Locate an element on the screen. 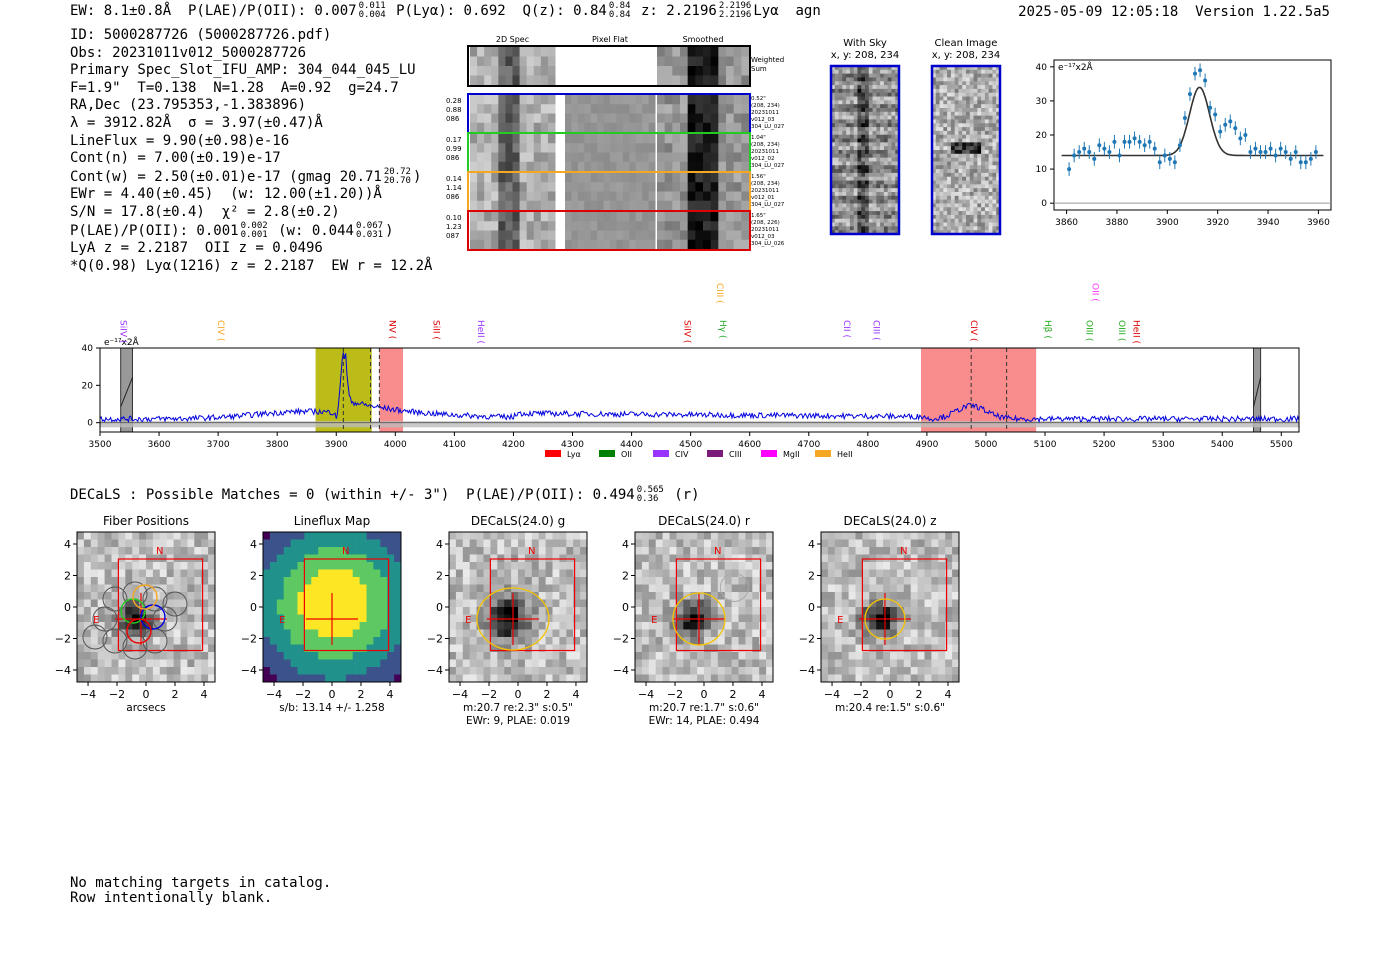 The image size is (1400, 953). emission-line-label: Hγ ( is located at coordinates (722, 329).